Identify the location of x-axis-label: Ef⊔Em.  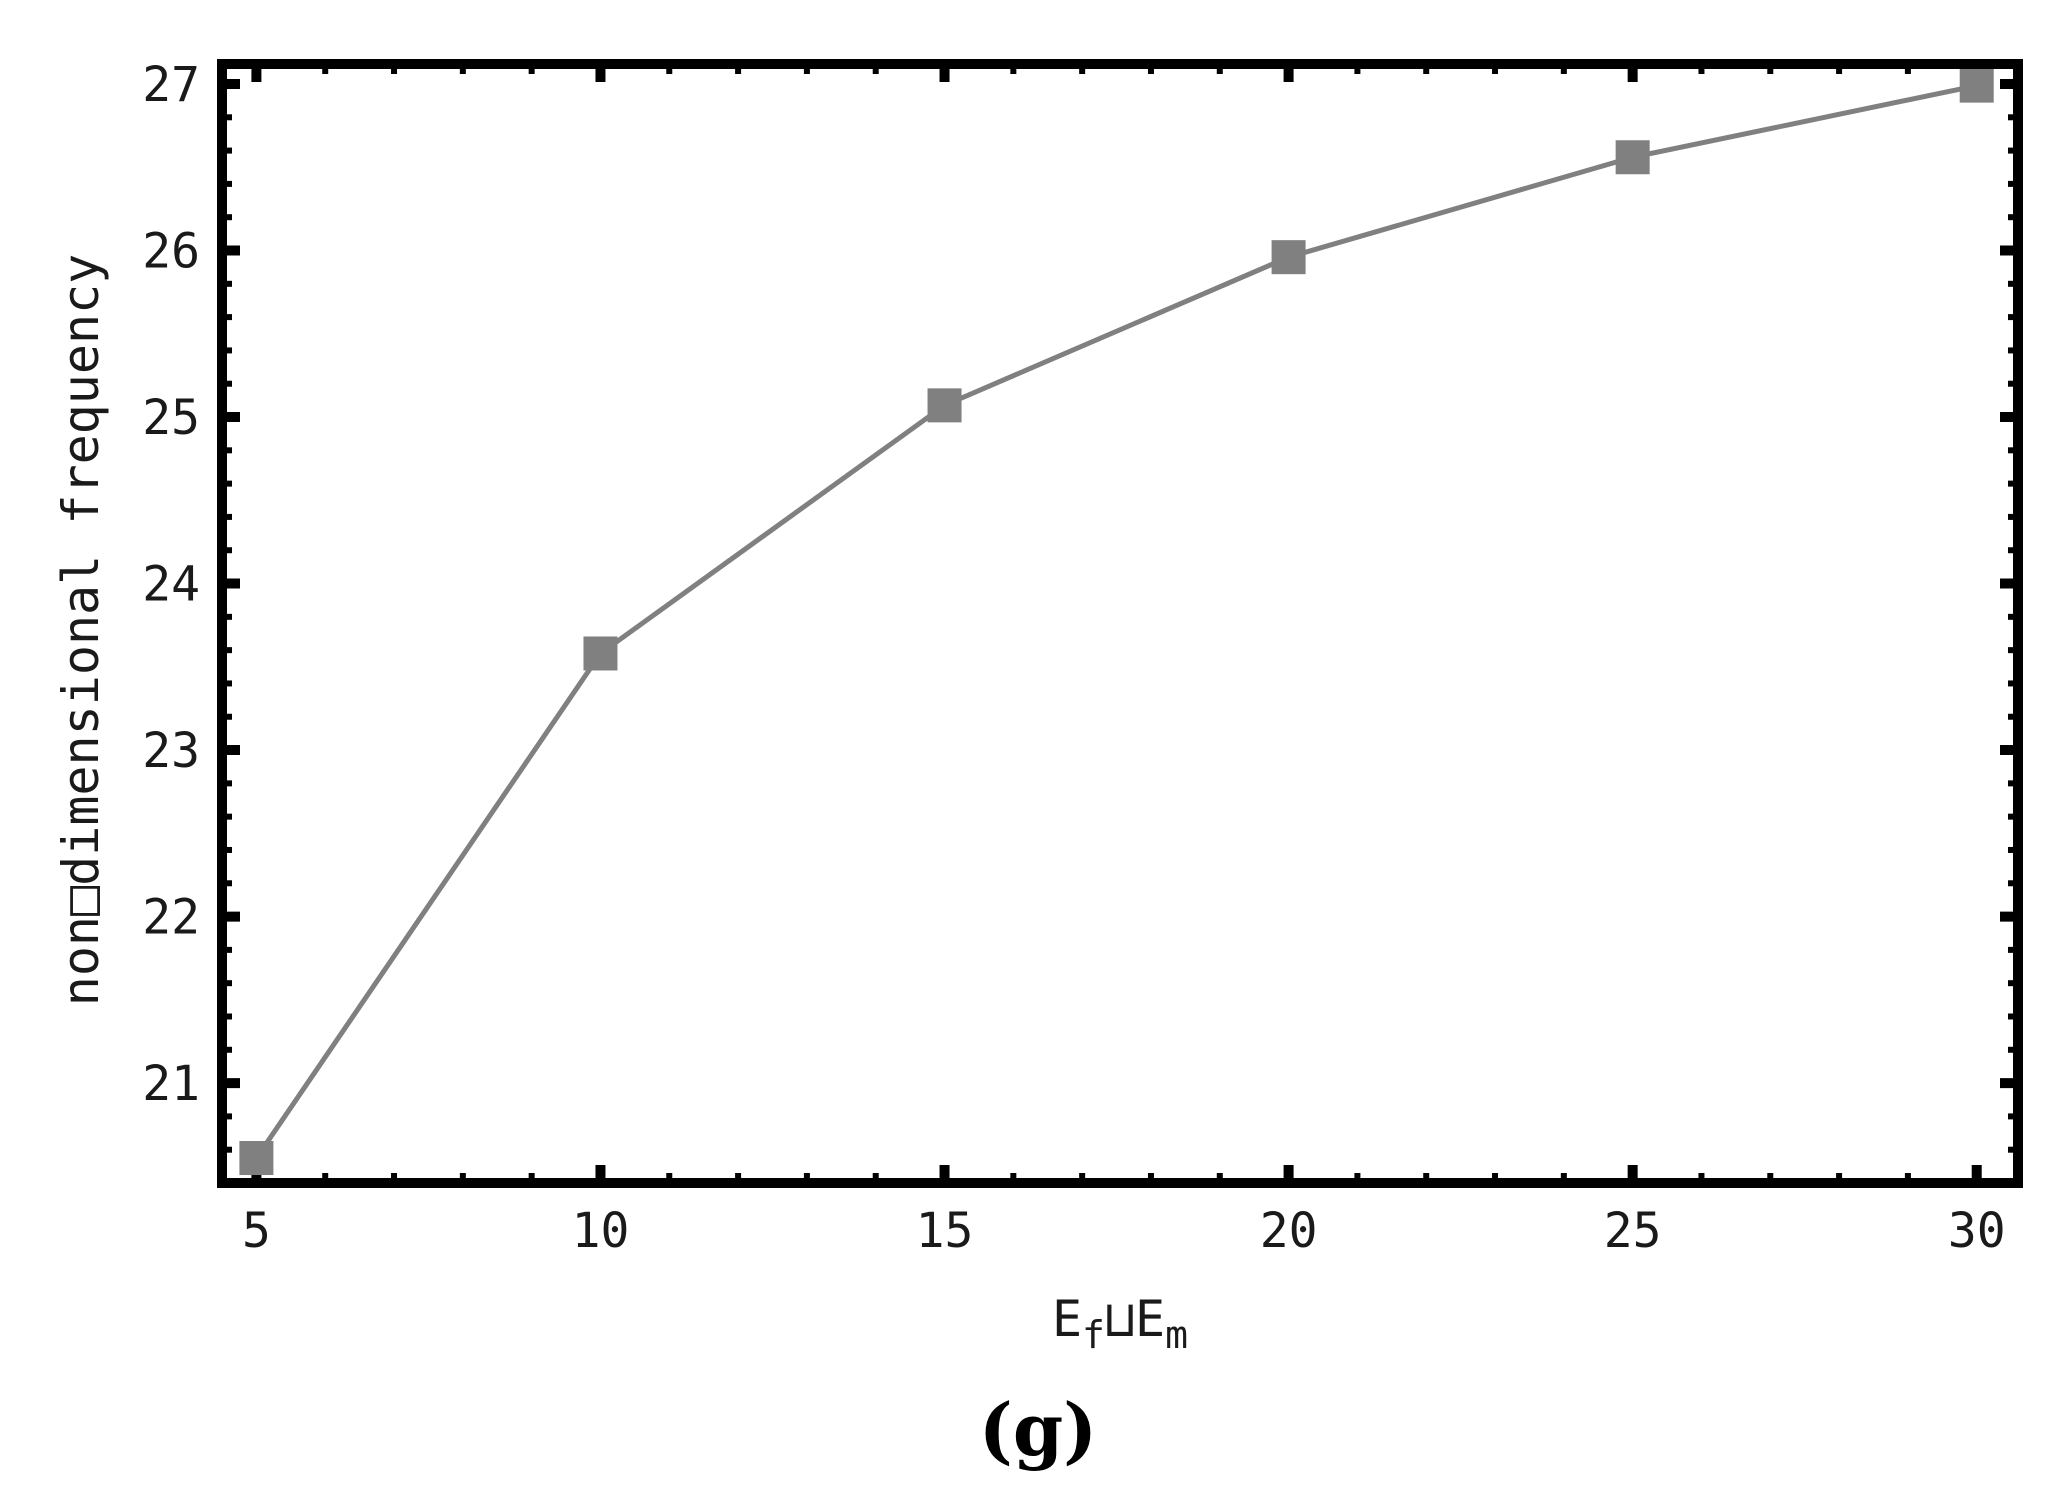
(1120, 1323).